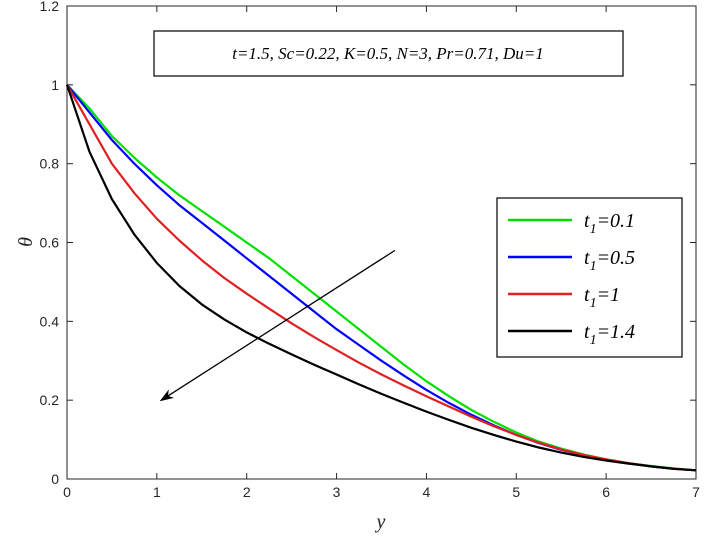 The height and width of the screenshot is (537, 707). I want to click on x-tick-label: 7, so click(696, 492).